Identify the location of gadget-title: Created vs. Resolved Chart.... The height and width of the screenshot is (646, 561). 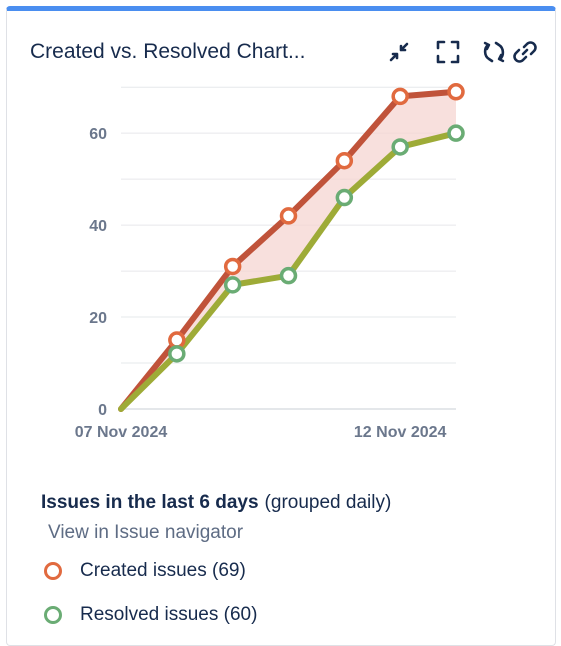
(168, 51).